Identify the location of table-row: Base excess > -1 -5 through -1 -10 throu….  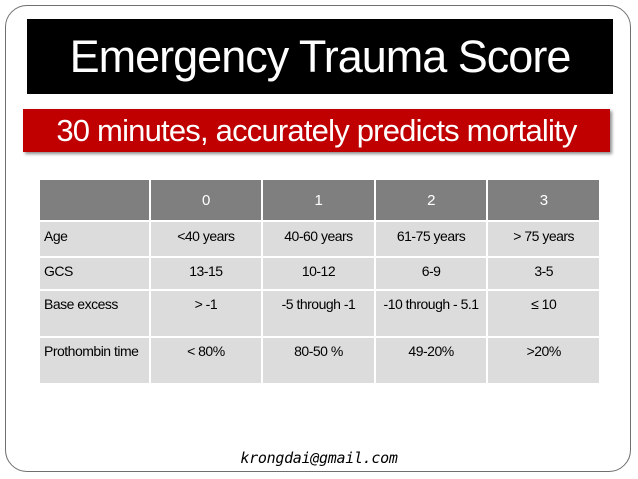
(319, 313).